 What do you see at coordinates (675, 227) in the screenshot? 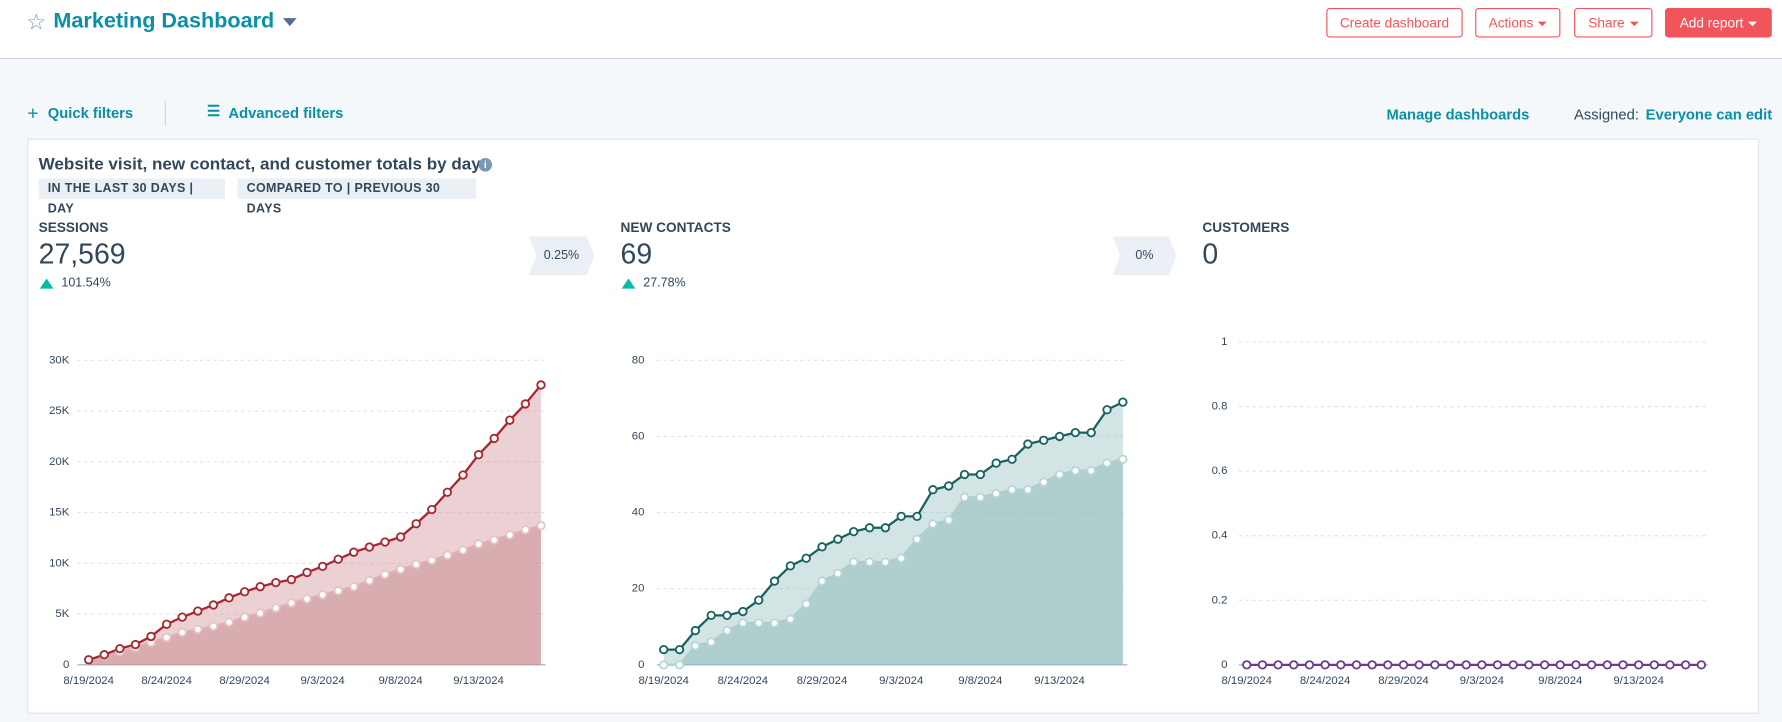
I see `kpi-label: NEW CONTACTS` at bounding box center [675, 227].